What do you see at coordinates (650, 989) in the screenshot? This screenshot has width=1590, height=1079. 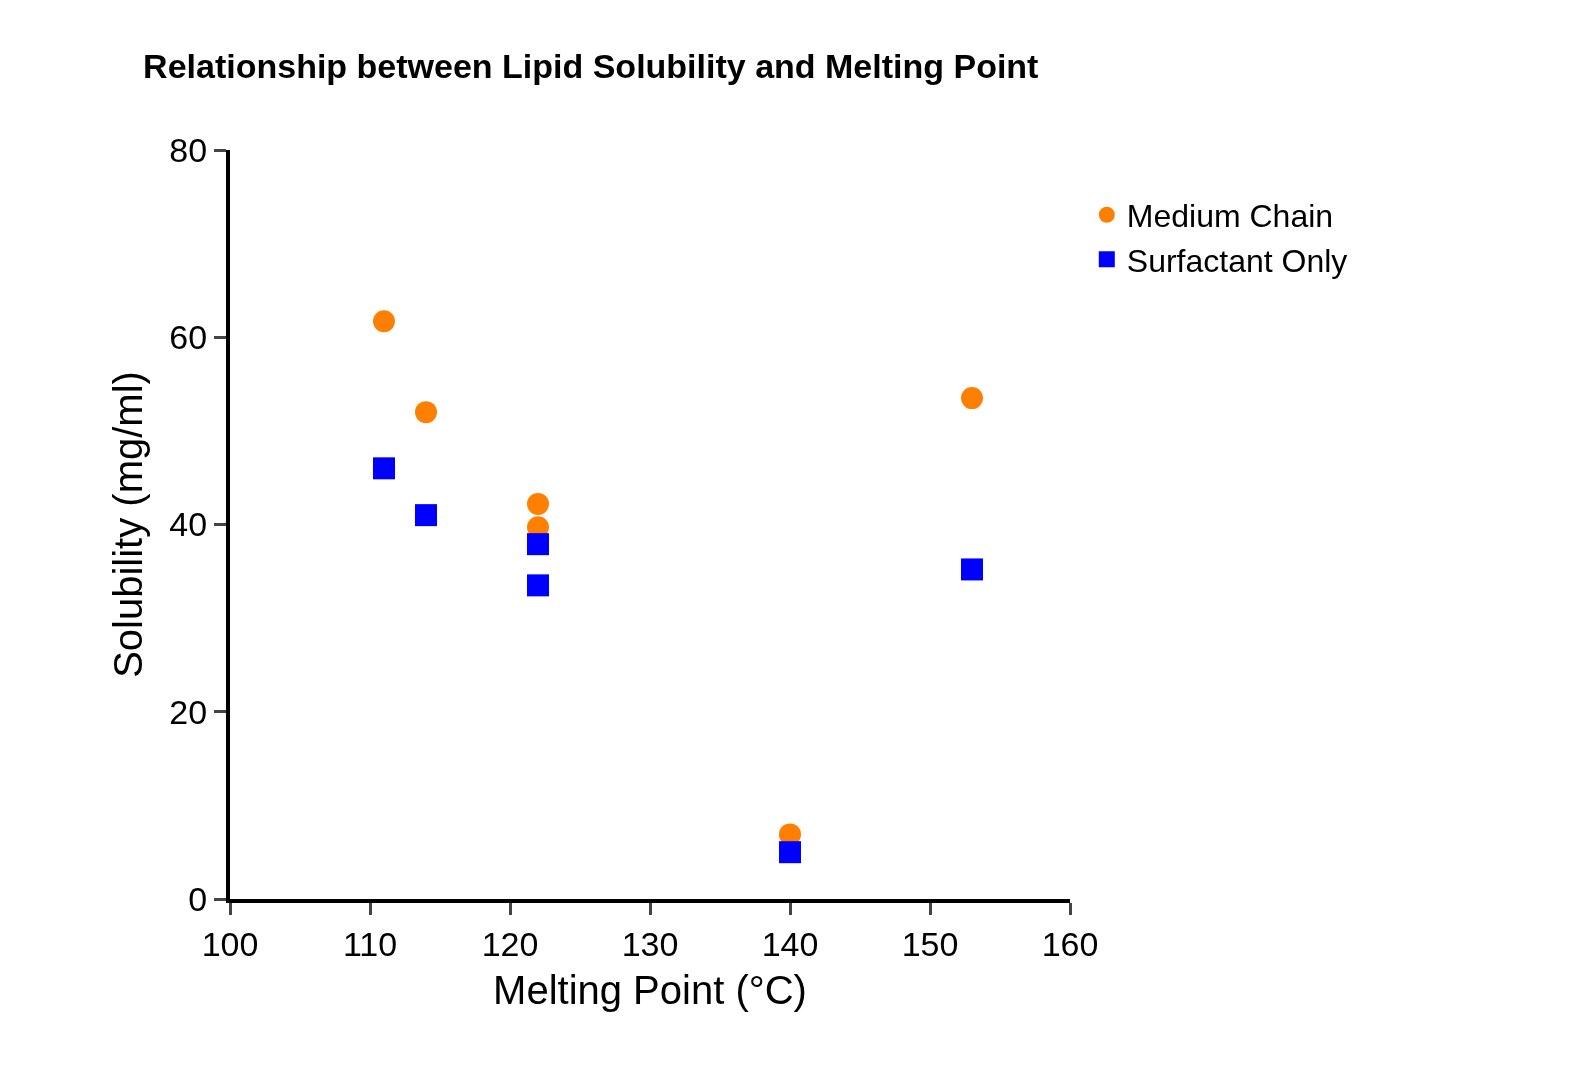 I see `x-axis-title: Melting Point (°C)` at bounding box center [650, 989].